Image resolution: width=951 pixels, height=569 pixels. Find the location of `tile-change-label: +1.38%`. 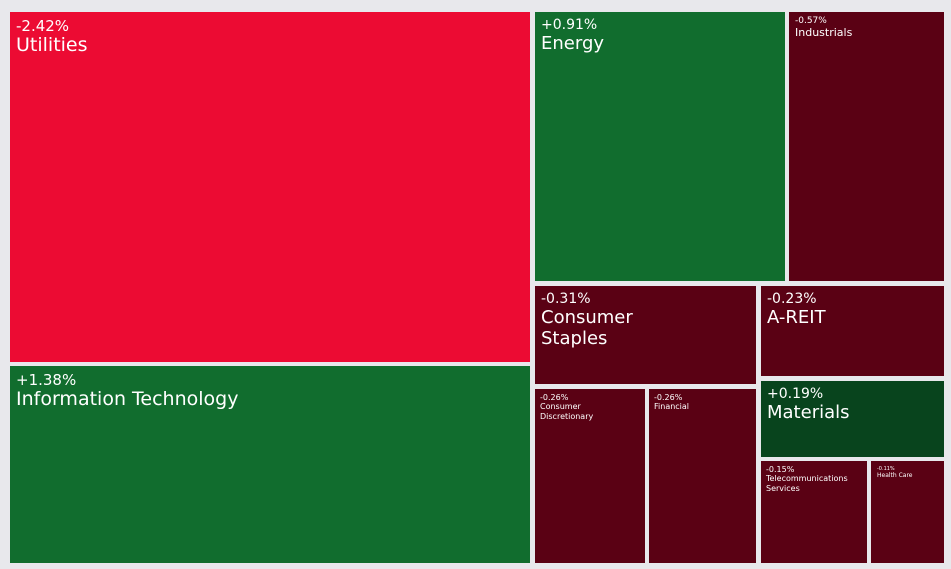

tile-change-label: +1.38% is located at coordinates (46, 380).